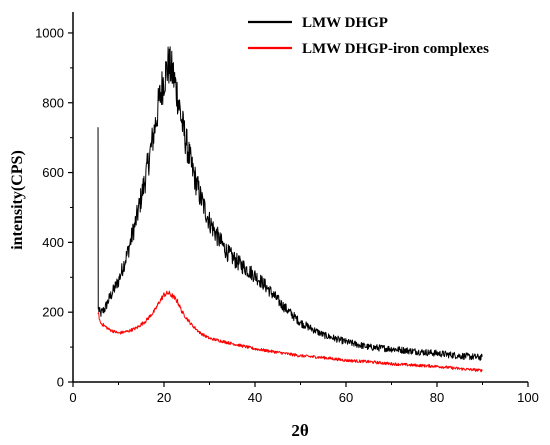  What do you see at coordinates (368, 36) in the screenshot?
I see `legend: LMW DHGP LMW DHGP-iron complexes` at bounding box center [368, 36].